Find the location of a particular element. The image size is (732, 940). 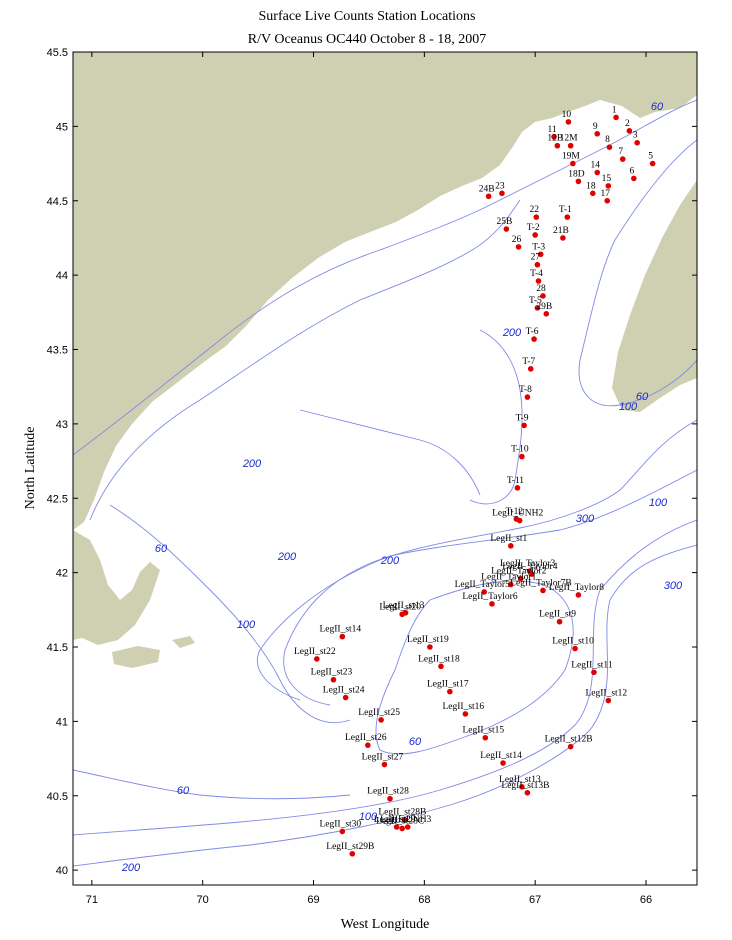

station-label: 28 is located at coordinates (541, 289).